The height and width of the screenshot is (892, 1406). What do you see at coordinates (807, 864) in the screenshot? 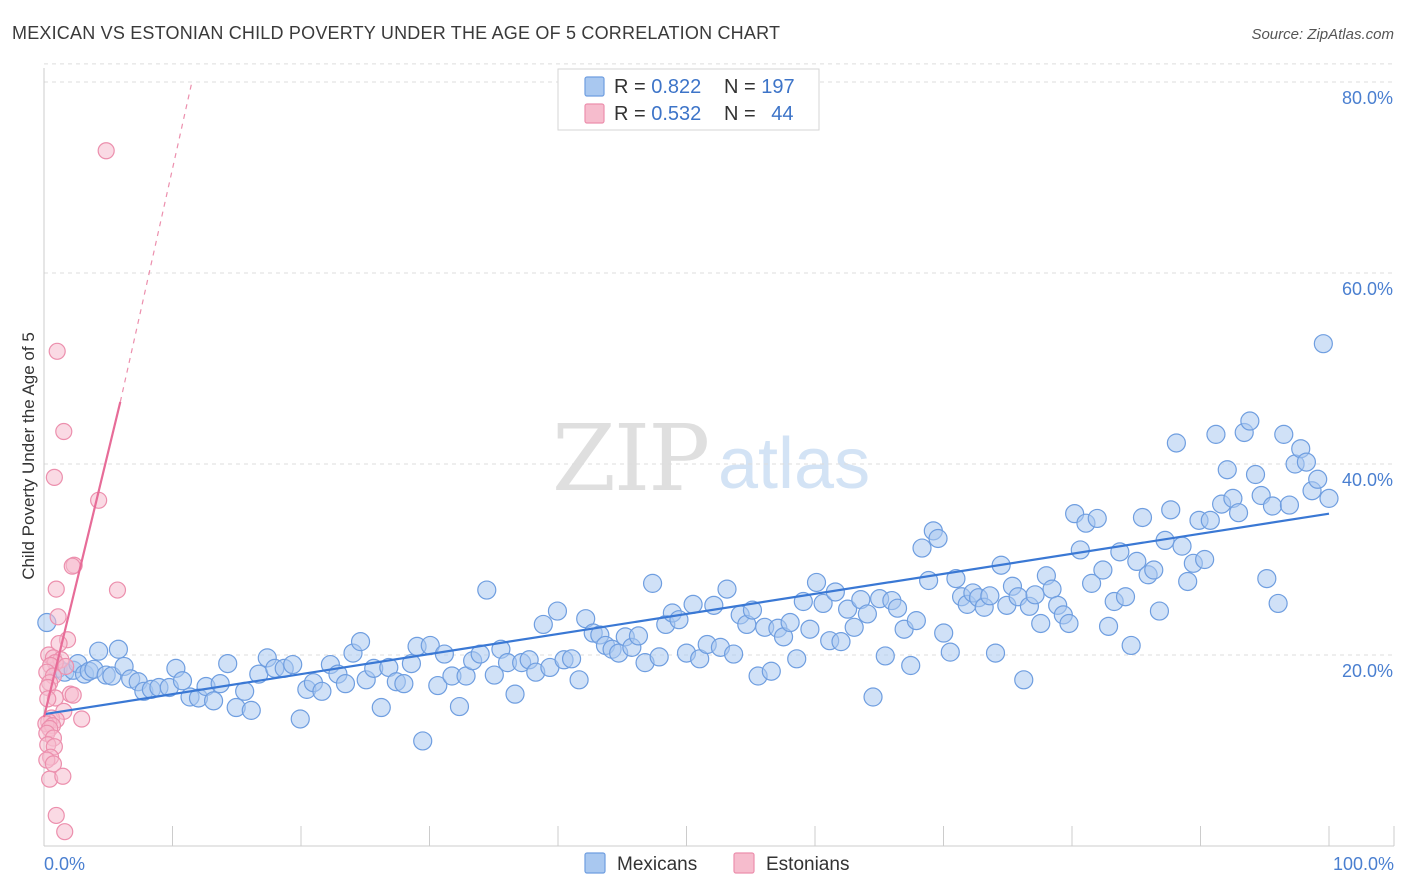
I see `bottom-legend-label-estonians: Estonians` at bounding box center [807, 864].